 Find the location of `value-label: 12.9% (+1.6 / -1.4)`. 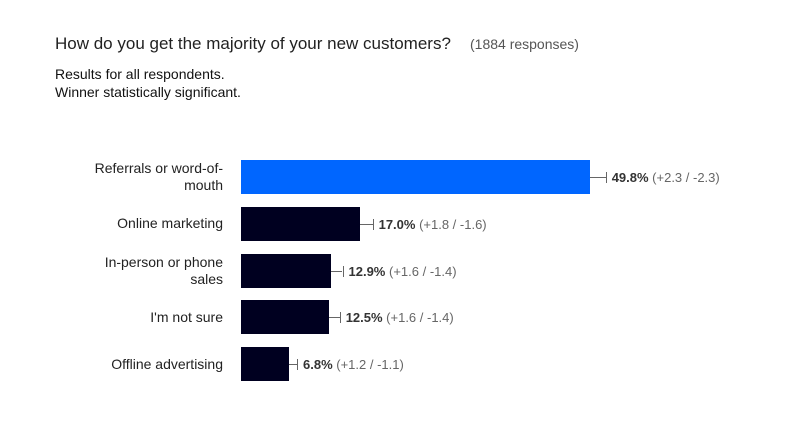

value-label: 12.9% (+1.6 / -1.4) is located at coordinates (403, 271).